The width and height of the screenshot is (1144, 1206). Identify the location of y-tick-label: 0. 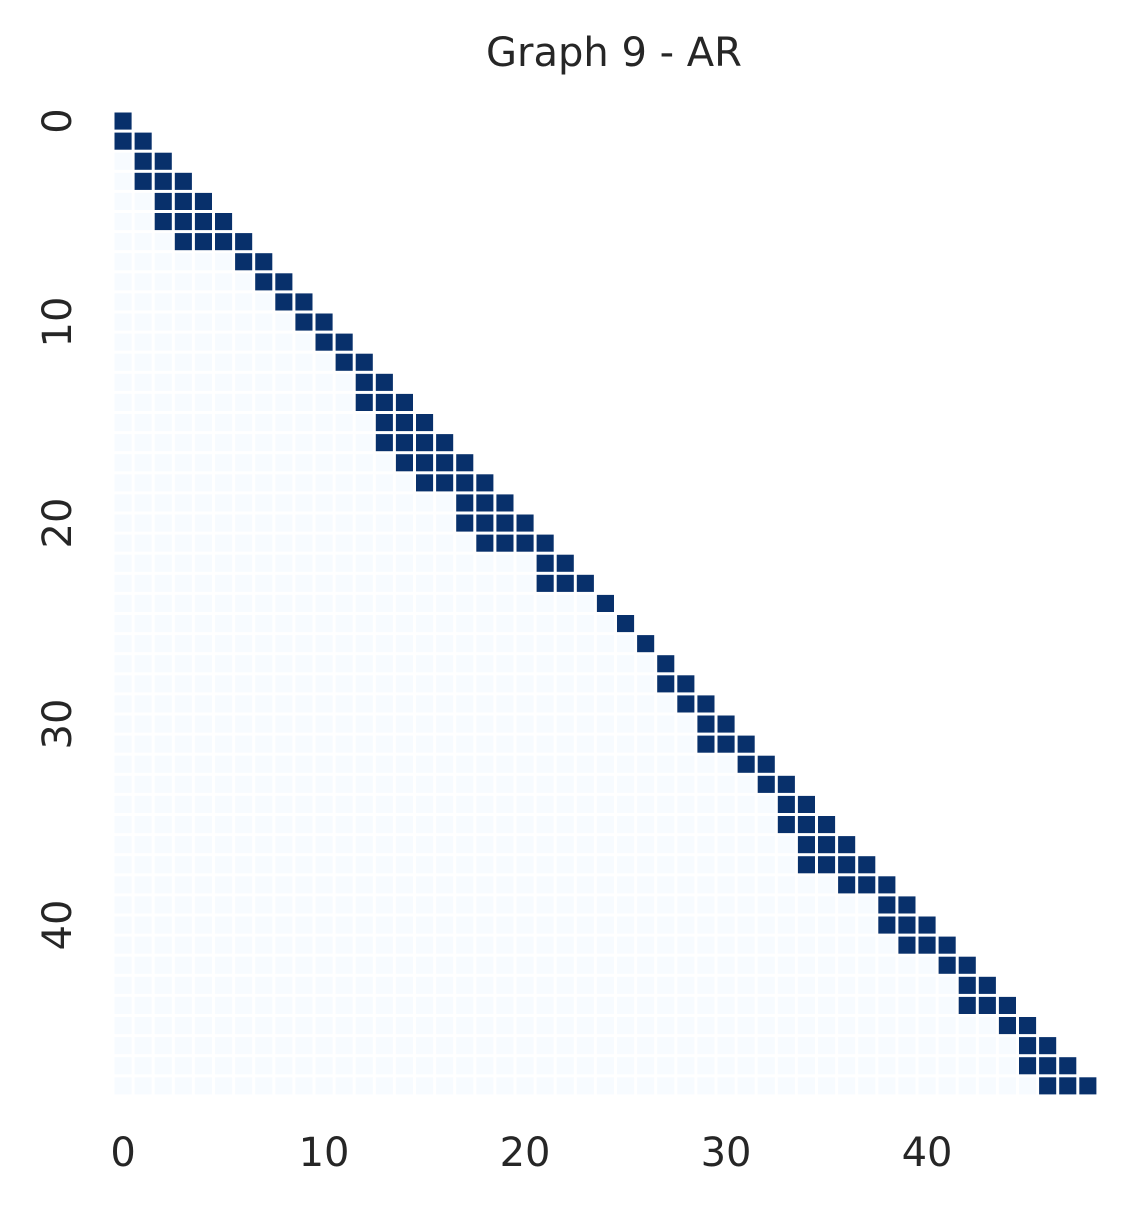
(58, 120).